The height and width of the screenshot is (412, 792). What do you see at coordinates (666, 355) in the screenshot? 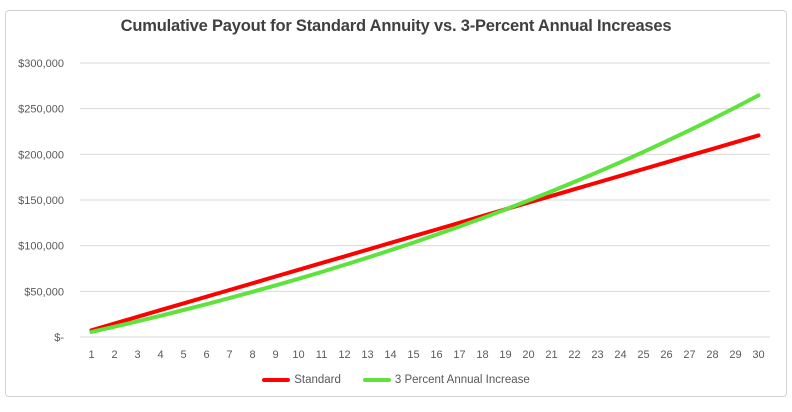
I see `x-tick-label: 26` at bounding box center [666, 355].